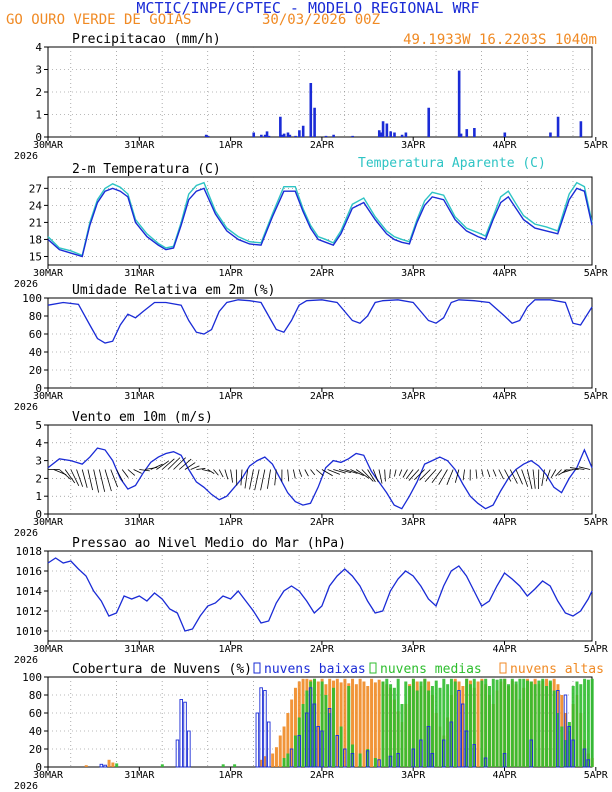 Image resolution: width=612 pixels, height=792 pixels. I want to click on x-axis-year: 2026, so click(26, 533).